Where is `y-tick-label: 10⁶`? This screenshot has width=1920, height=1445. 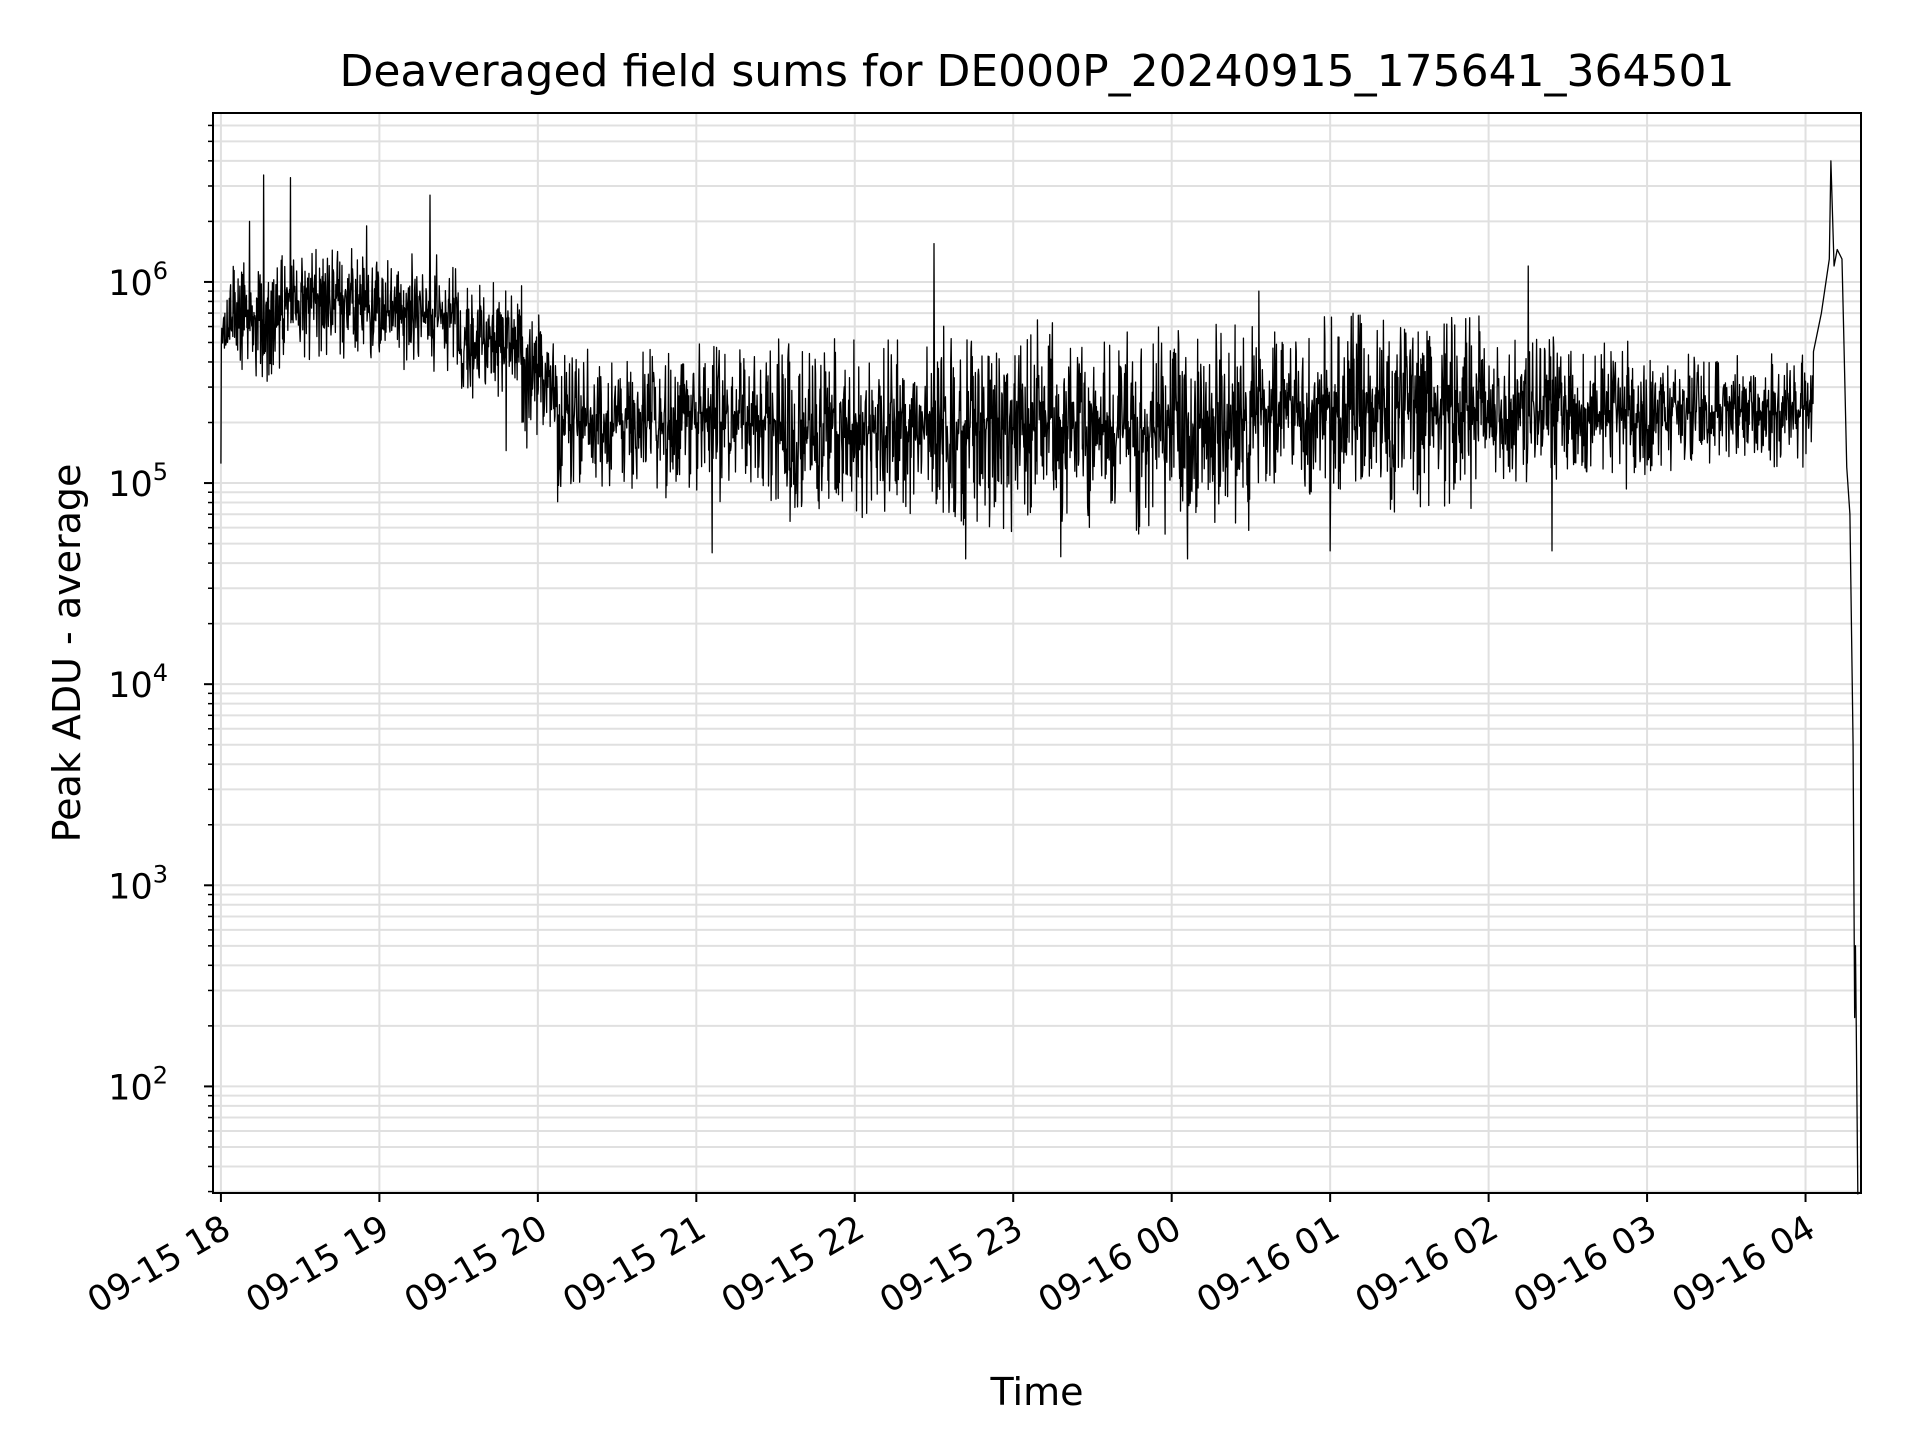
y-tick-label: 10⁶ is located at coordinates (138, 280).